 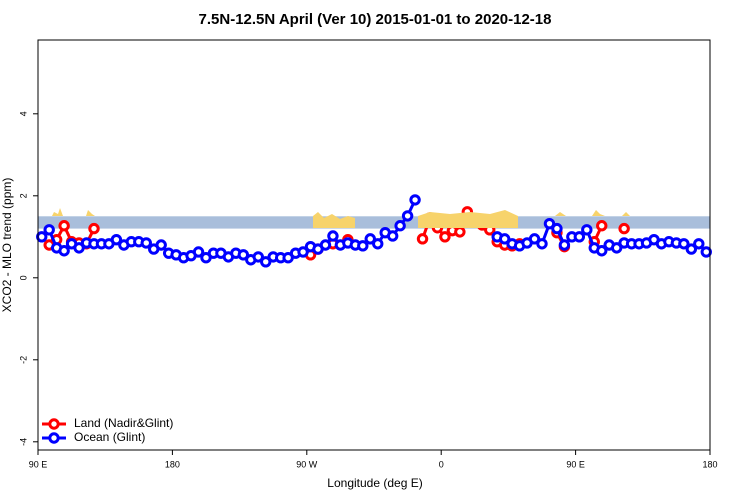 I want to click on x-tick-label: 90 W, so click(x=307, y=464).